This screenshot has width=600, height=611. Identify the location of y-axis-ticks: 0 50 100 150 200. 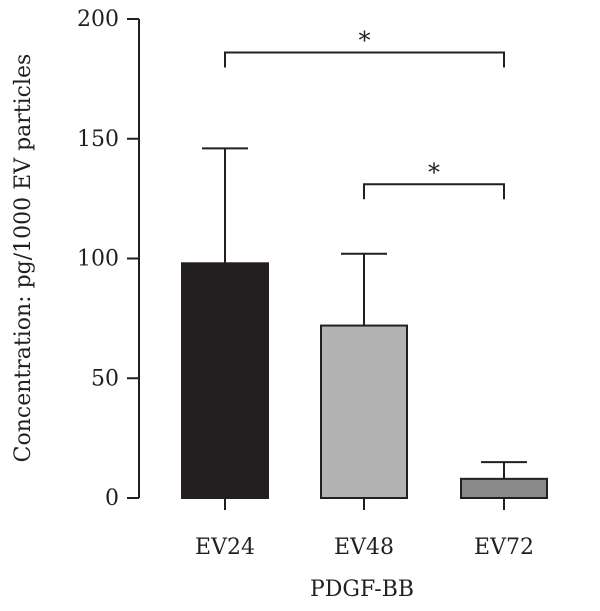
(108, 259).